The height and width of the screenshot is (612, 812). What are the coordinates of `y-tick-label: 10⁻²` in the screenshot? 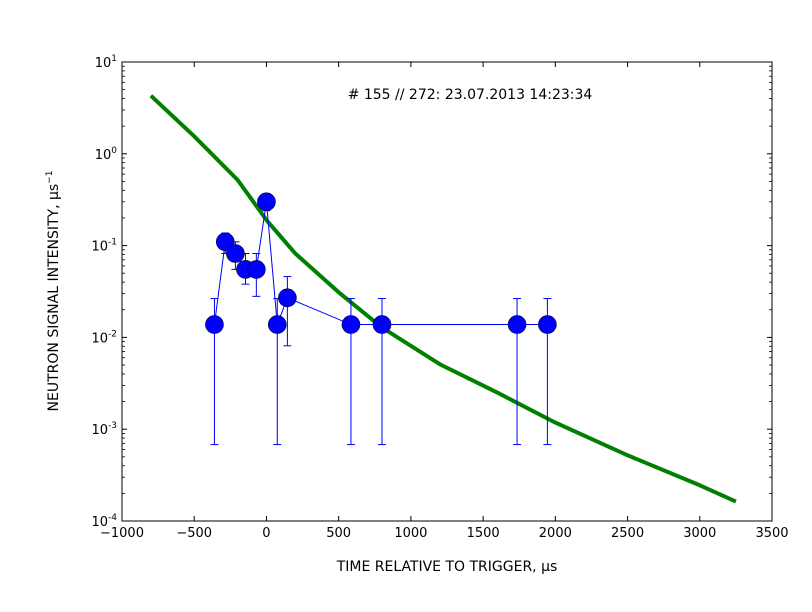 It's located at (104, 337).